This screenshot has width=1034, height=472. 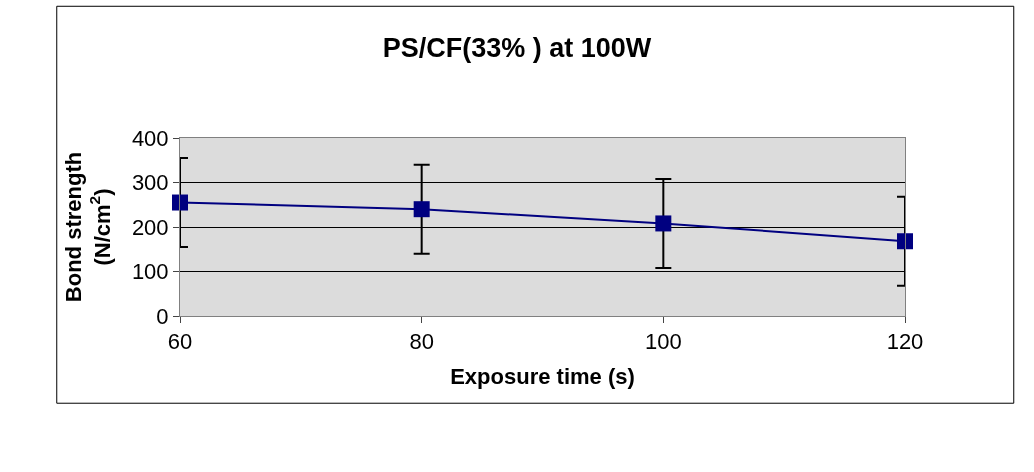 What do you see at coordinates (150, 138) in the screenshot?
I see `y-tick-label: 400` at bounding box center [150, 138].